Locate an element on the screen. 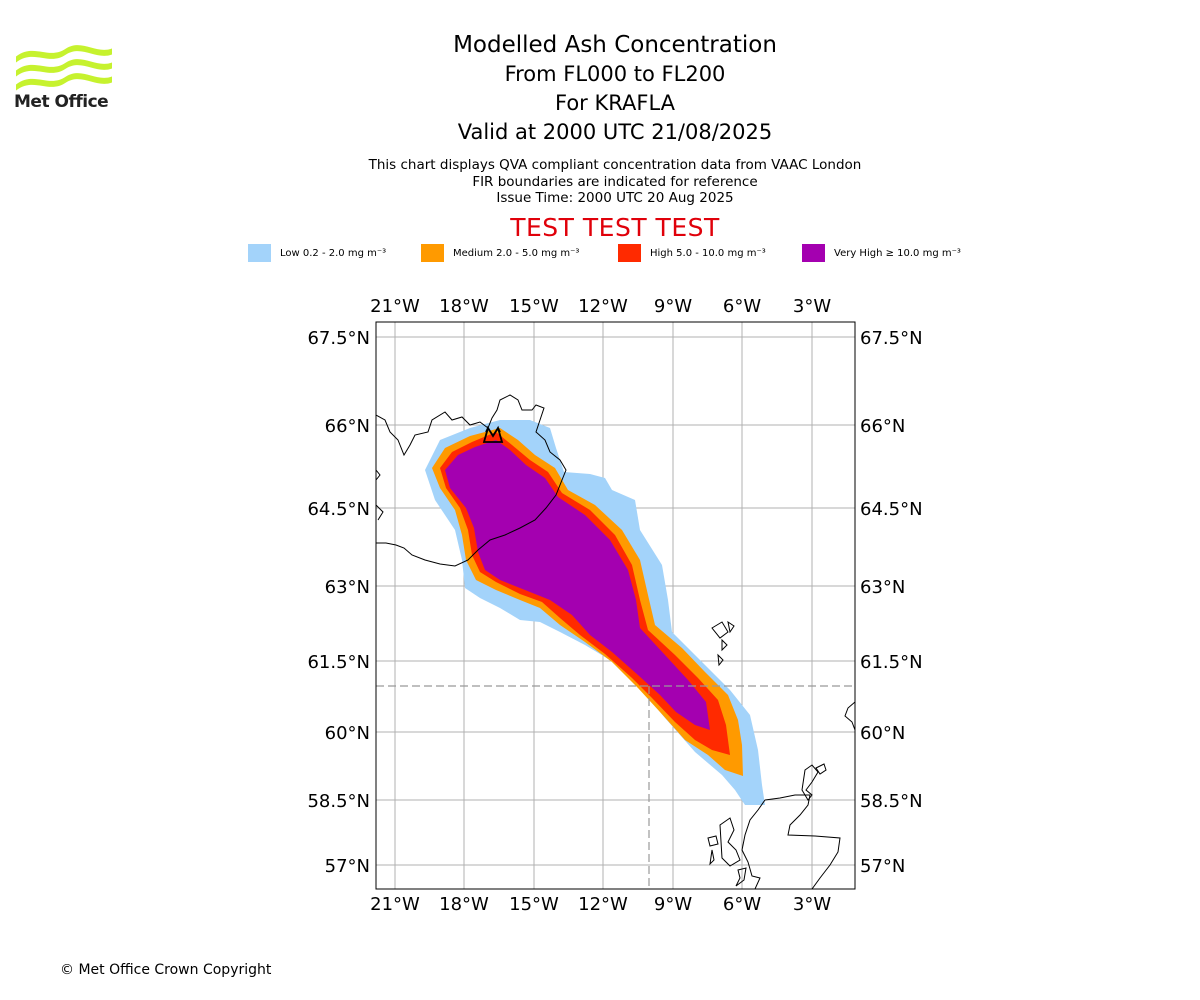 This screenshot has height=1000, width=1200. lat-tick-left-58-5n: 58.5°N is located at coordinates (338, 801).